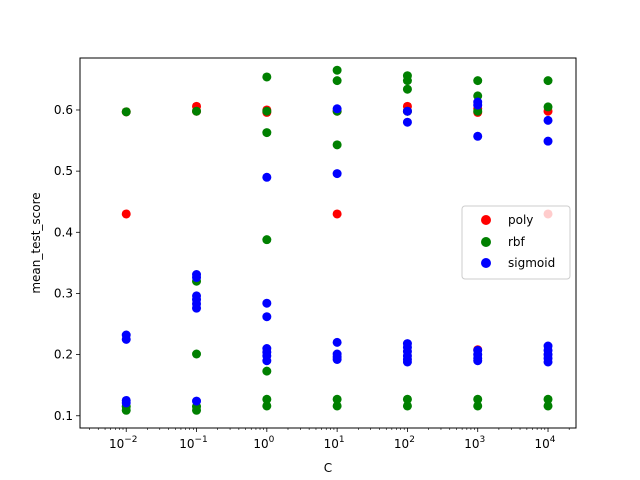 This screenshot has height=480, width=640. I want to click on x-tick-label: 10³, so click(474, 443).